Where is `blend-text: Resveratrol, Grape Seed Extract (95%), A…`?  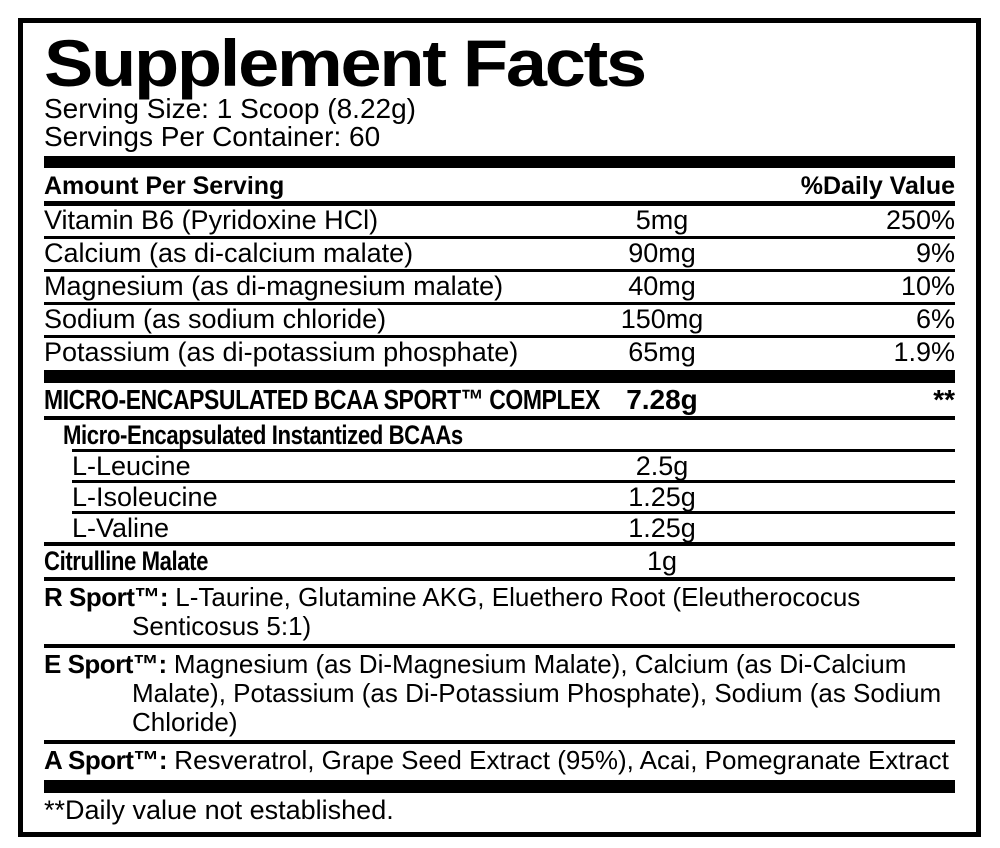 blend-text: Resveratrol, Grape Seed Extract (95%), A… is located at coordinates (558, 760).